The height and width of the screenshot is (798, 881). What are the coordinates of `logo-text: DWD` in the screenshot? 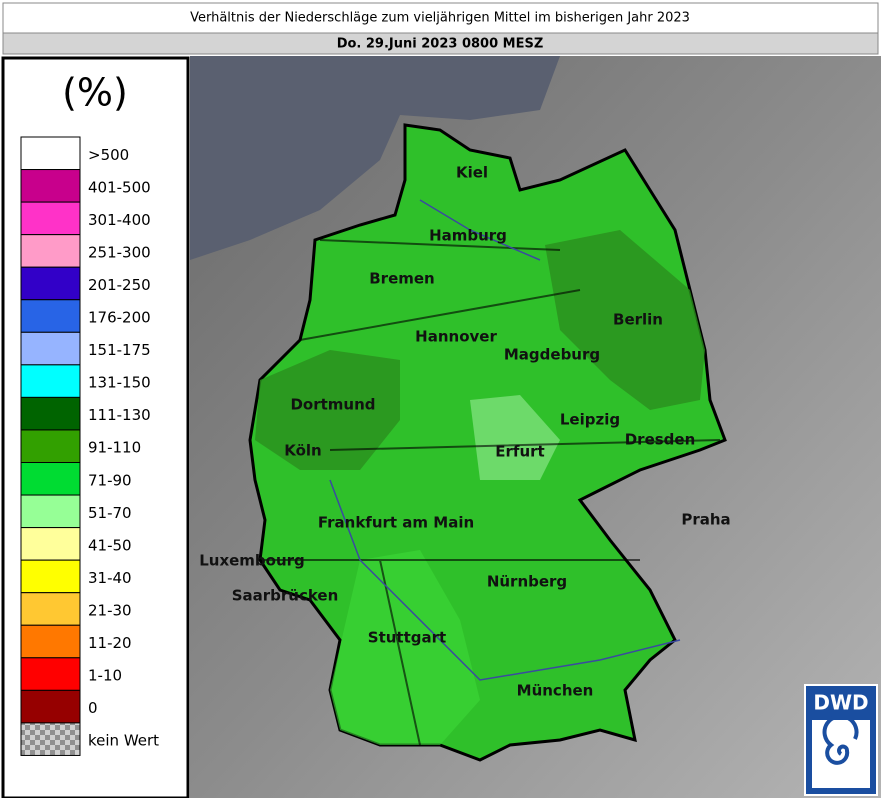 It's located at (840, 703).